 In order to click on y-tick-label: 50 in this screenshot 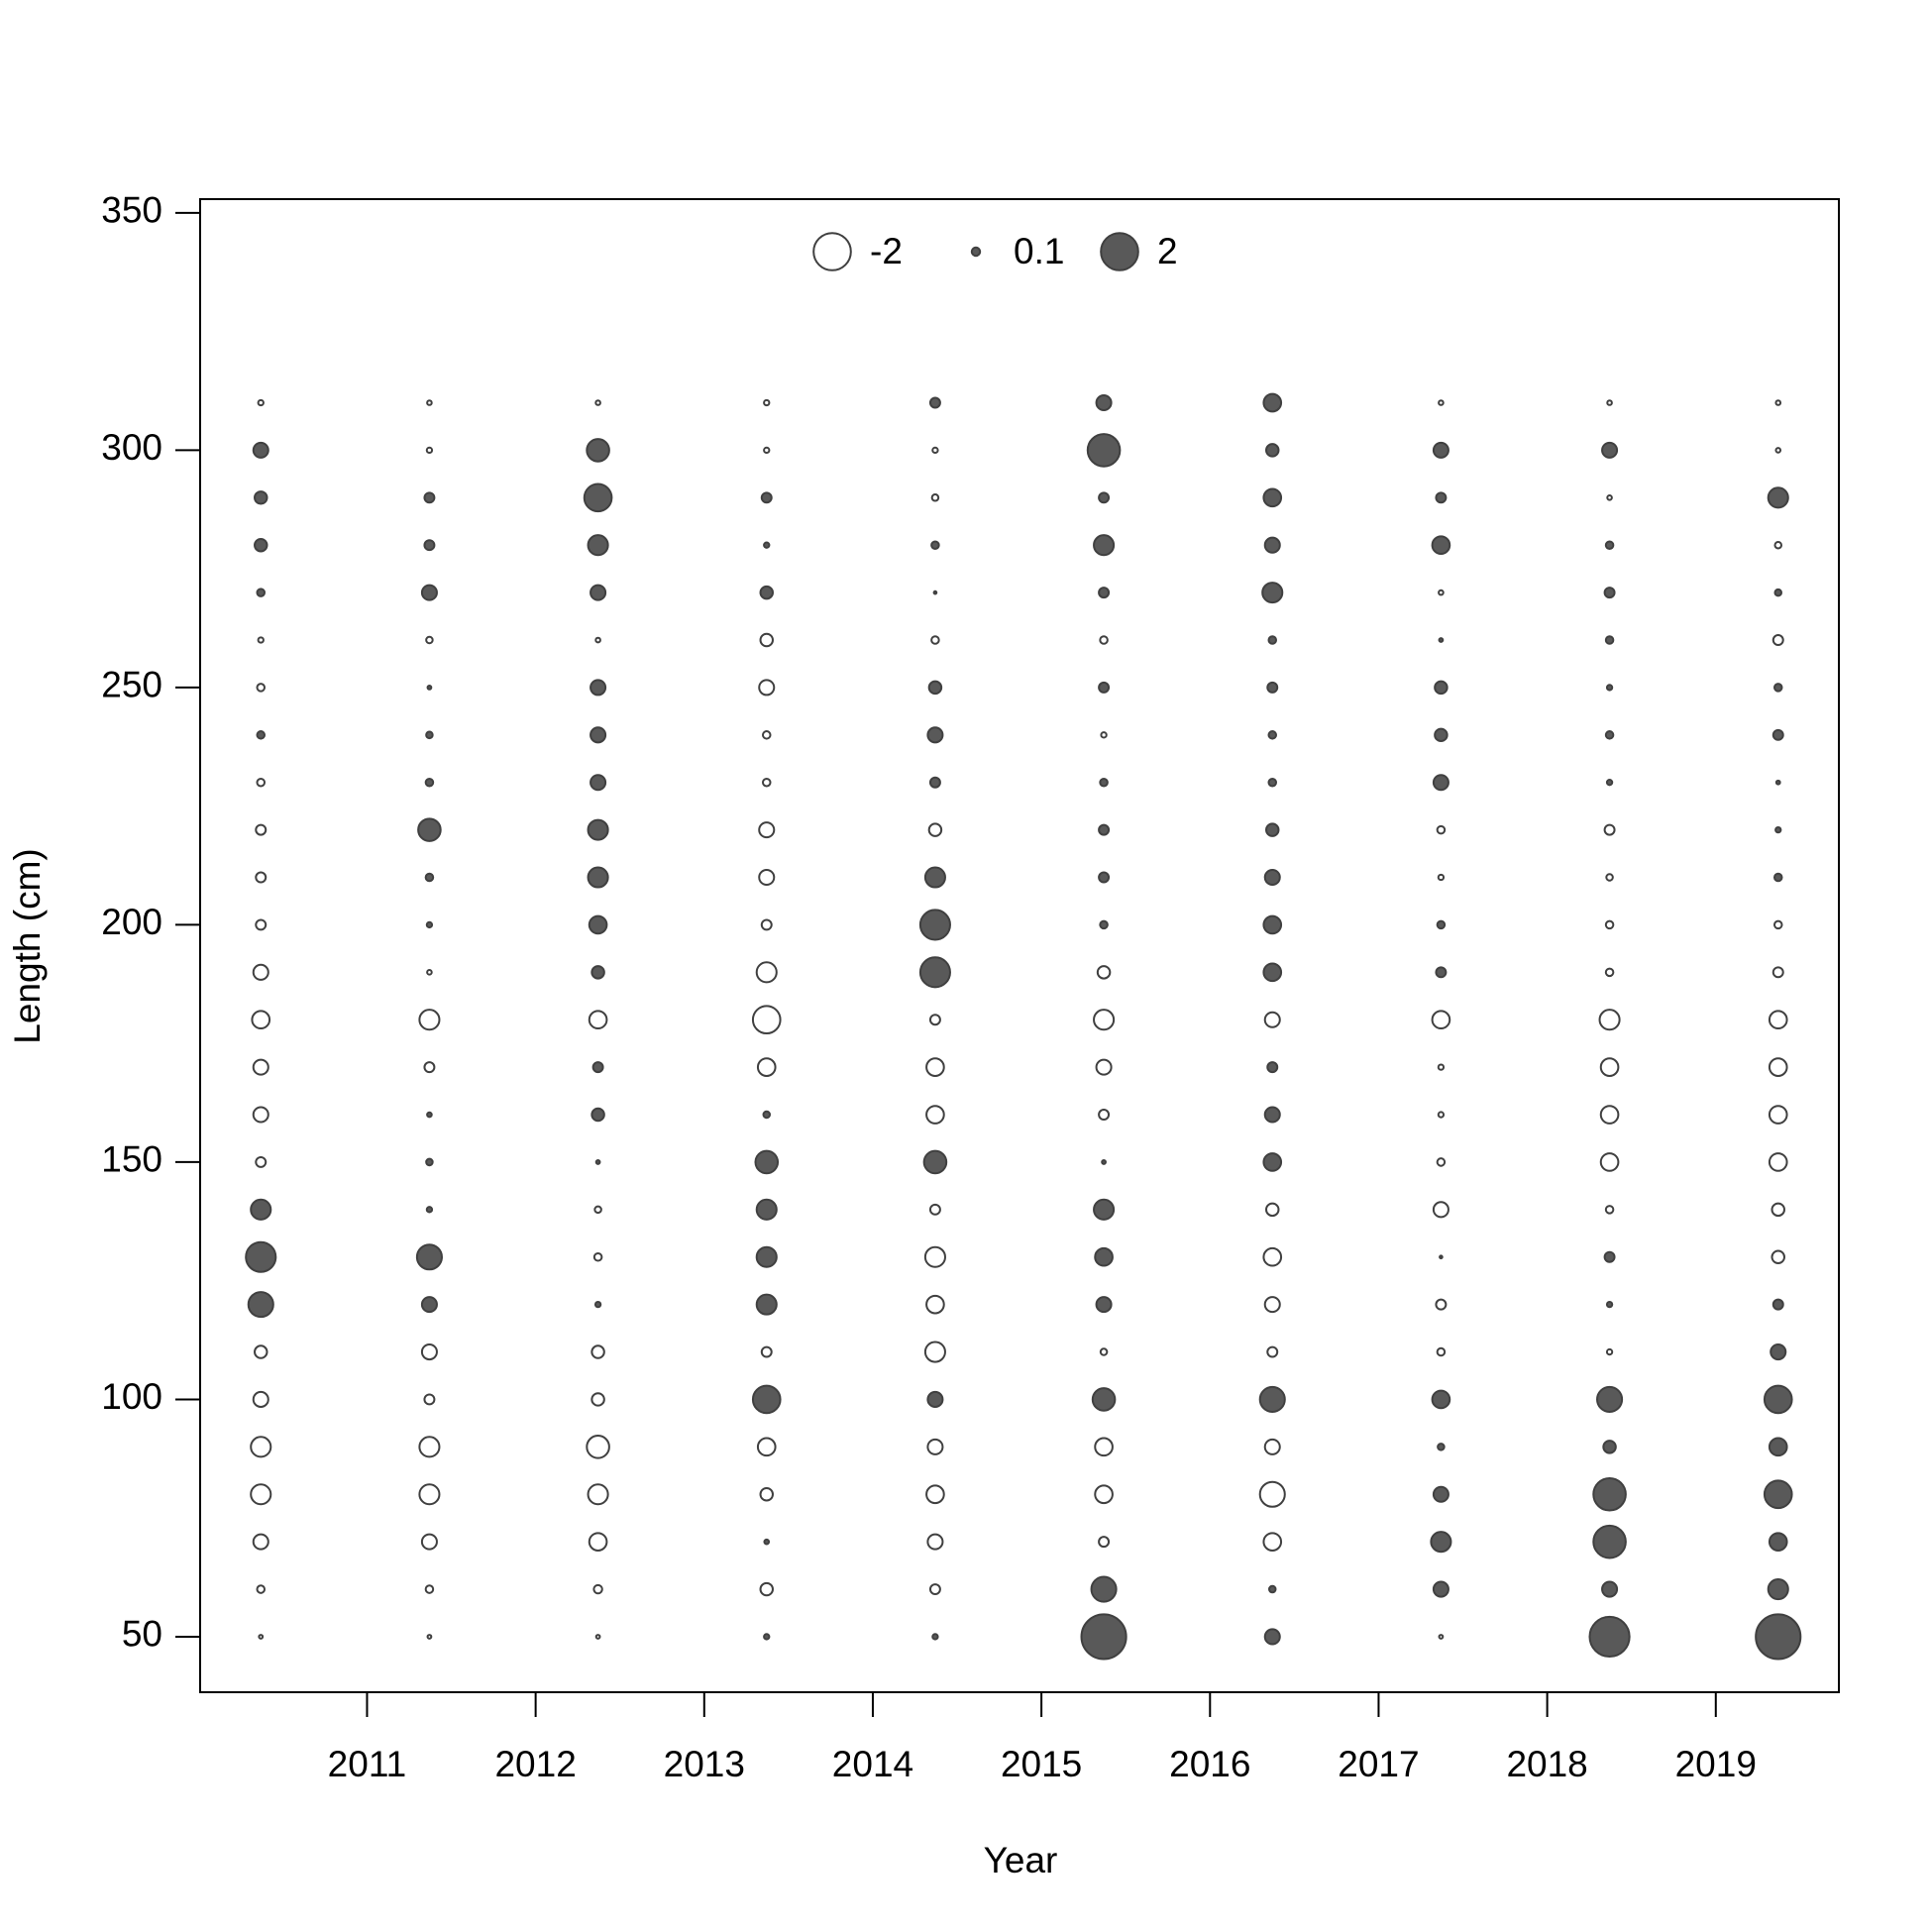, I will do `click(142, 1634)`.